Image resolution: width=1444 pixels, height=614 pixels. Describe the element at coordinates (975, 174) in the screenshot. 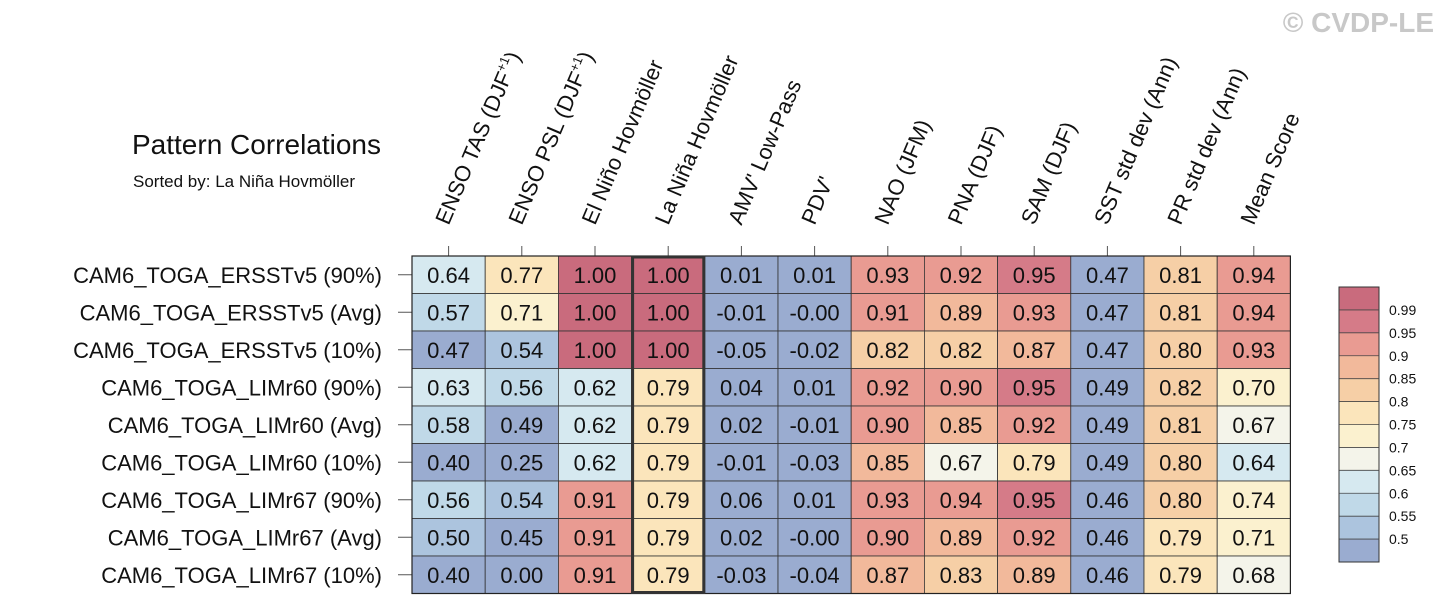

I see `column-label: PNA (DJF)` at that location.